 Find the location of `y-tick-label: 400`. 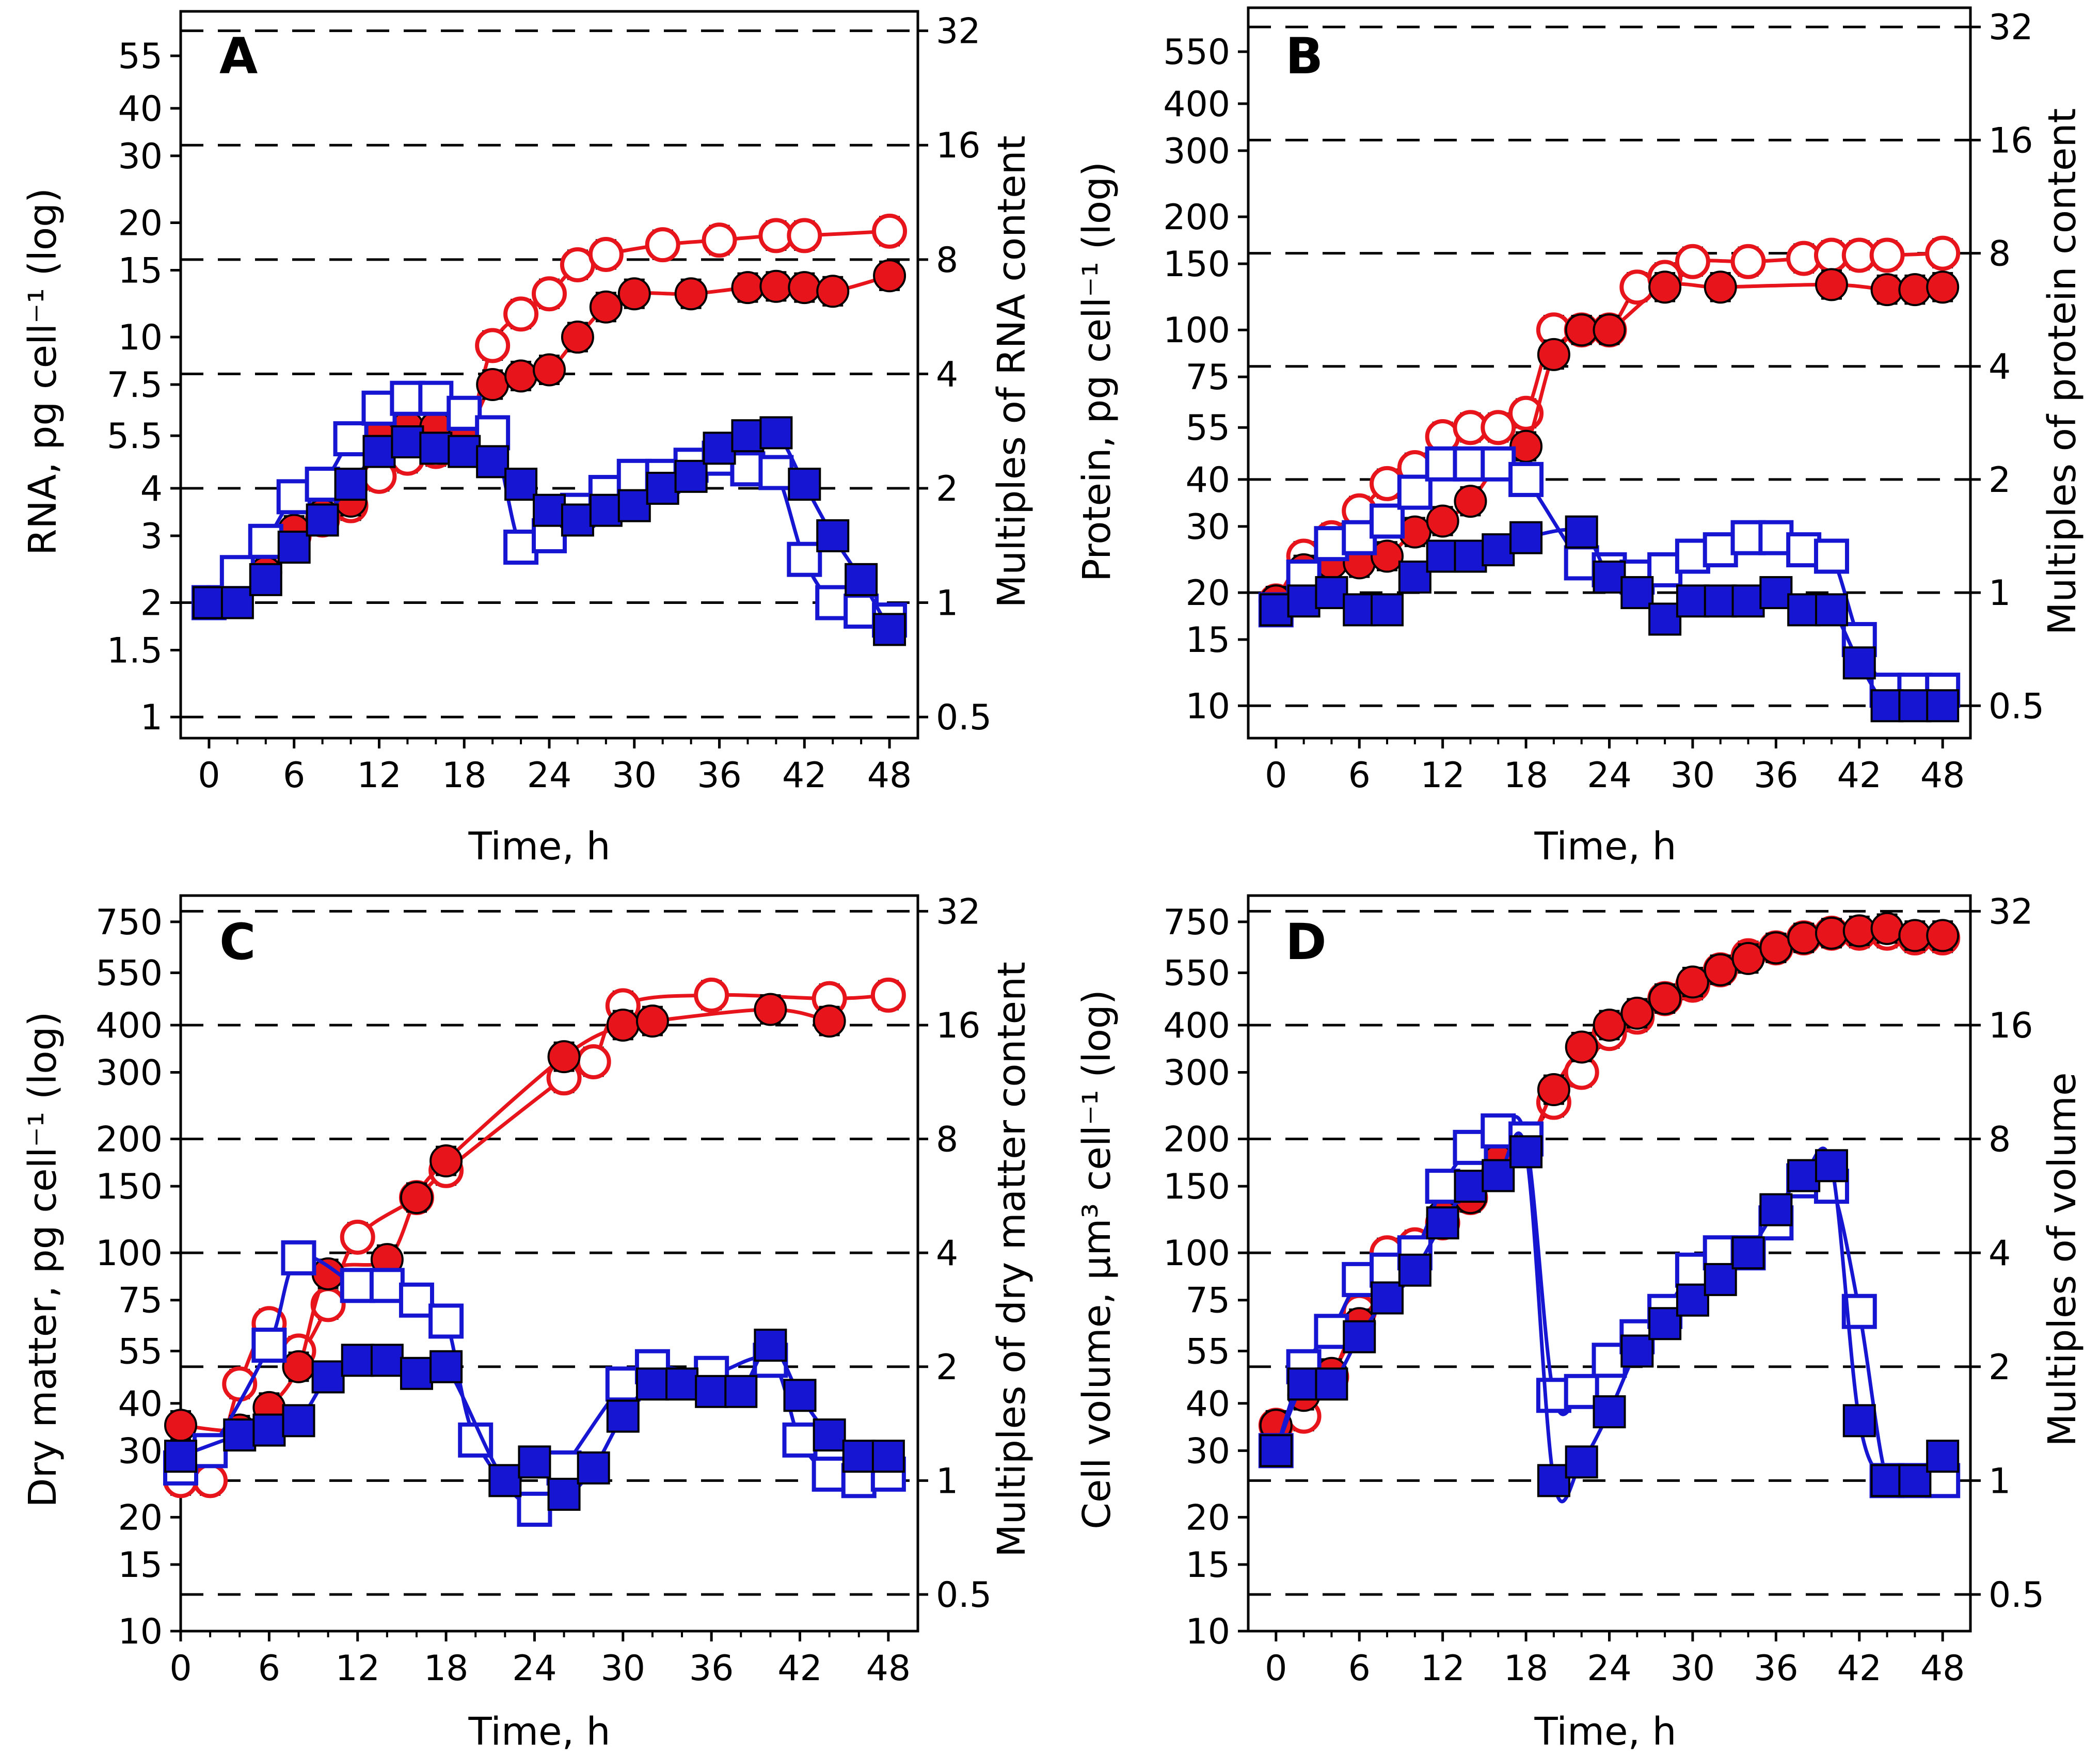

y-tick-label: 400 is located at coordinates (129, 1026).